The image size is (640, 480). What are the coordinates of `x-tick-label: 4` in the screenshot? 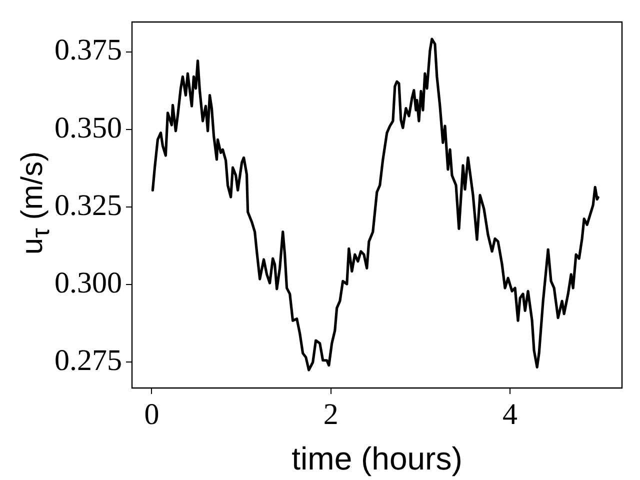 It's located at (510, 414).